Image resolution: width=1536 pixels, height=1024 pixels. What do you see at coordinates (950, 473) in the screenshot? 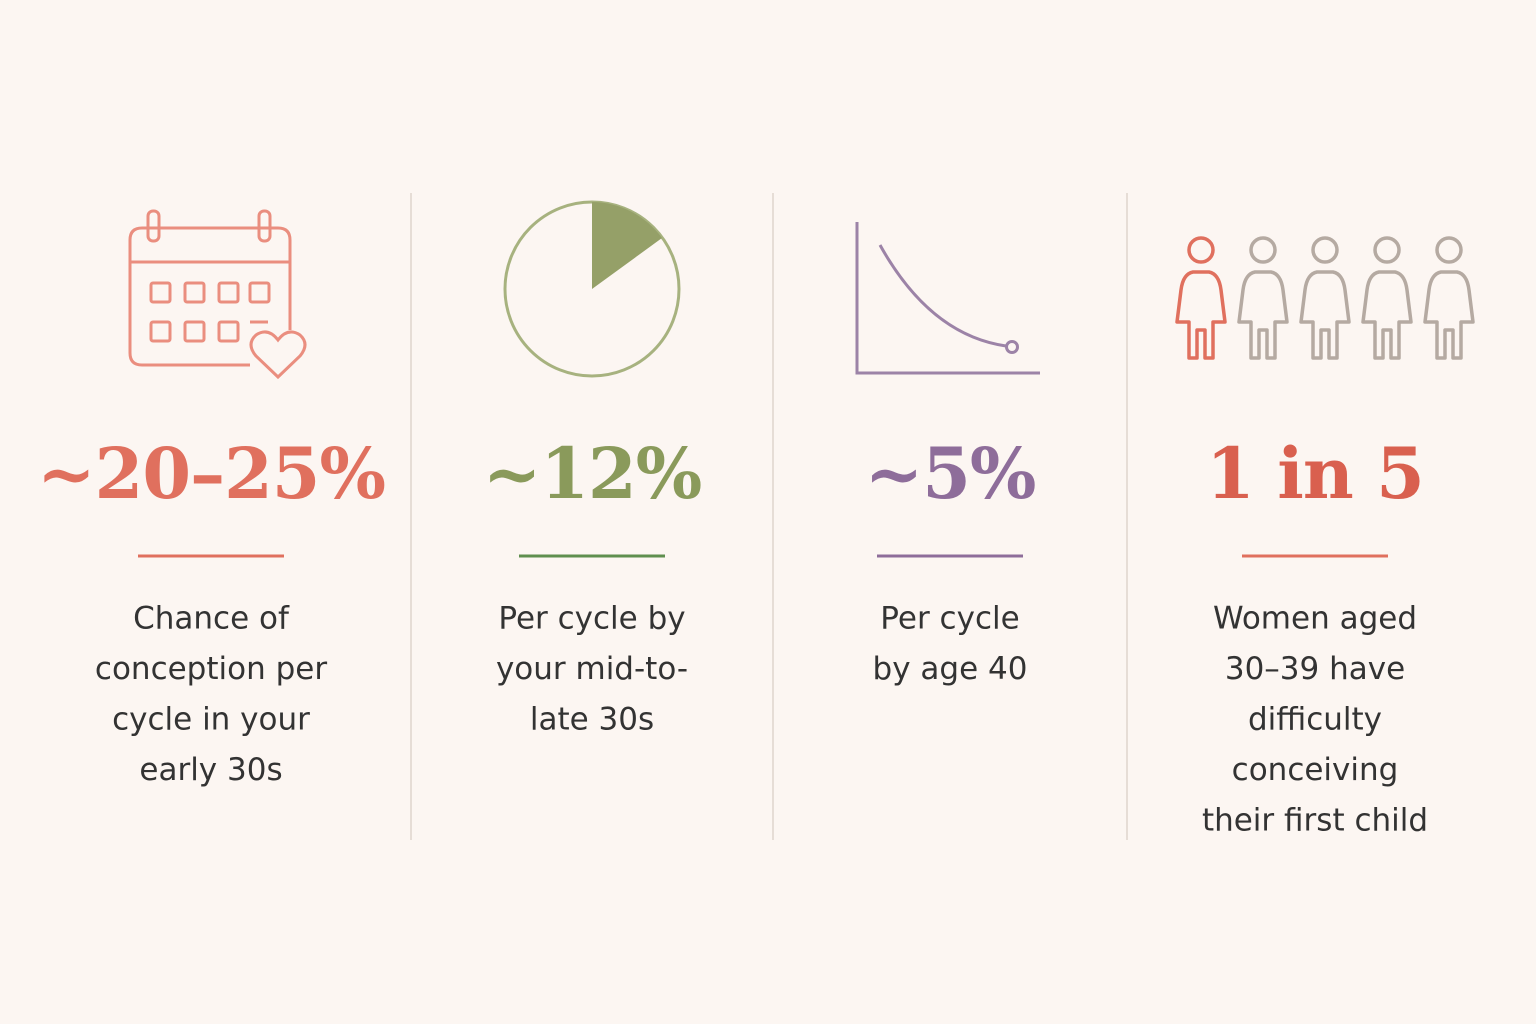
I see `stat-value: ~5%` at bounding box center [950, 473].